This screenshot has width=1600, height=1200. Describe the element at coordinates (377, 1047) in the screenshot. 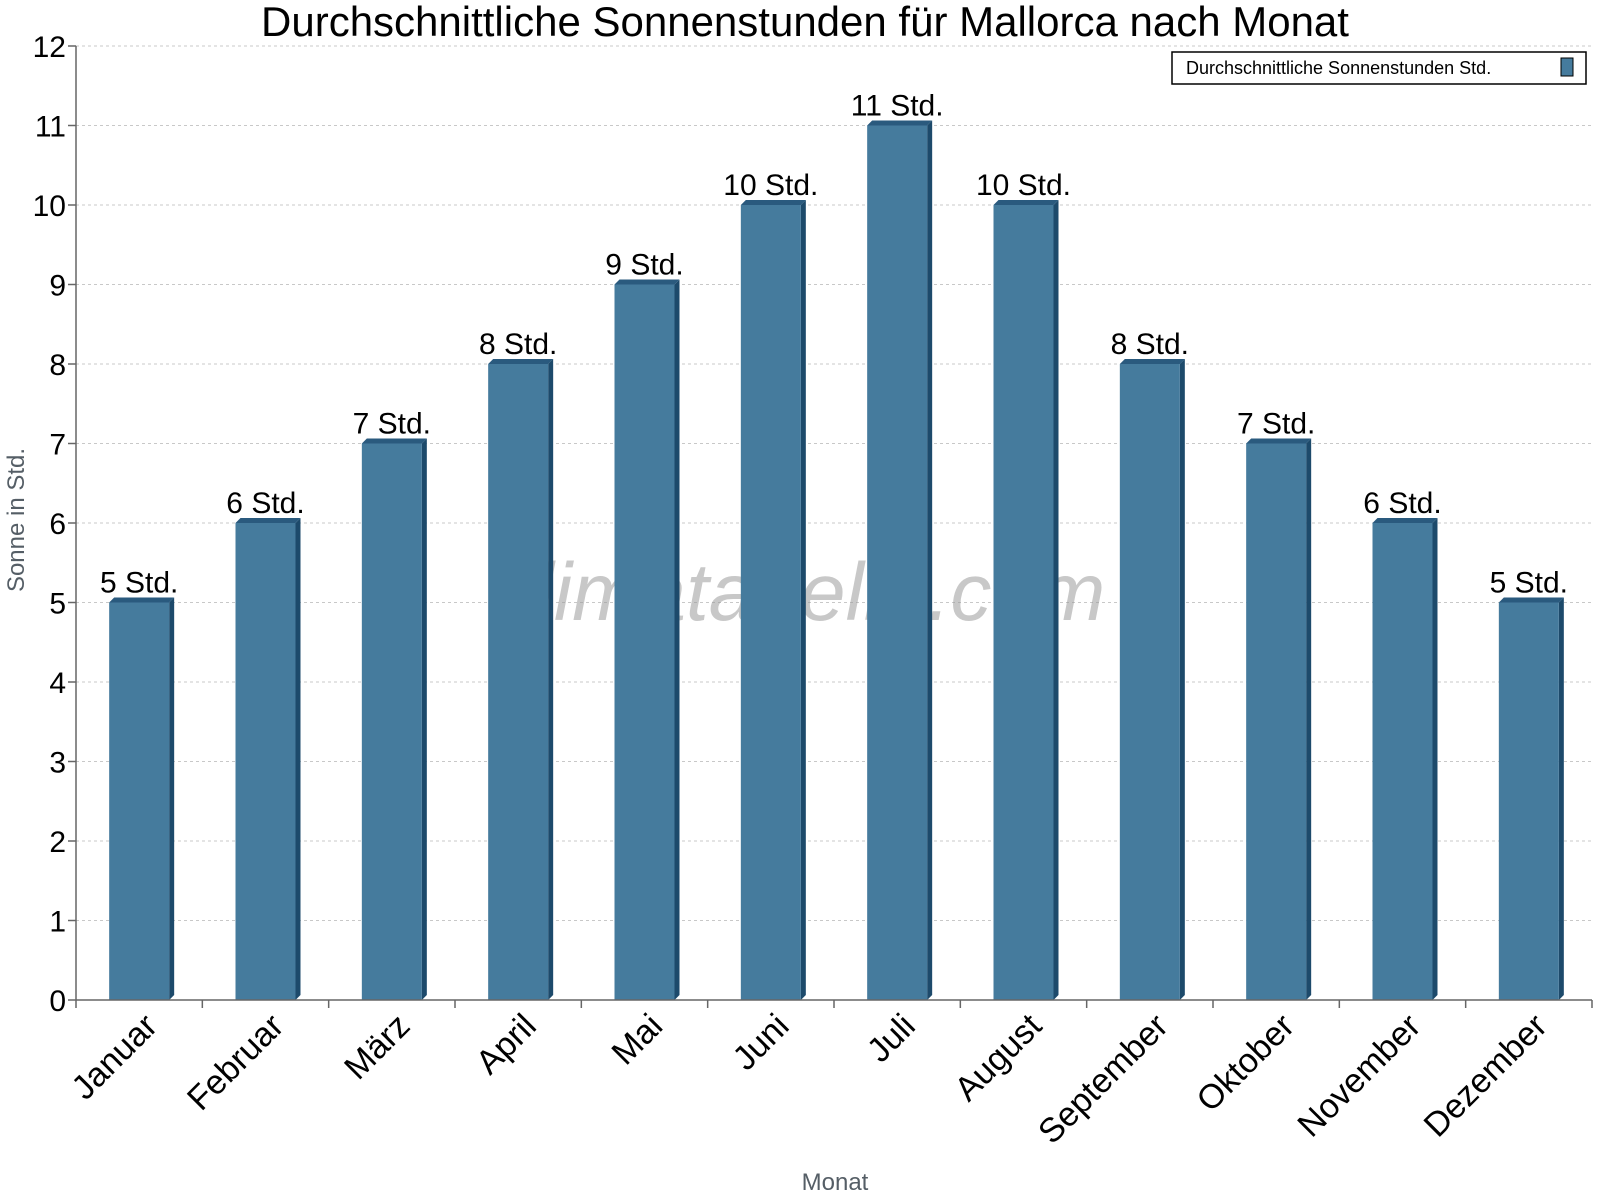

I see `x-tick-label: März` at that location.